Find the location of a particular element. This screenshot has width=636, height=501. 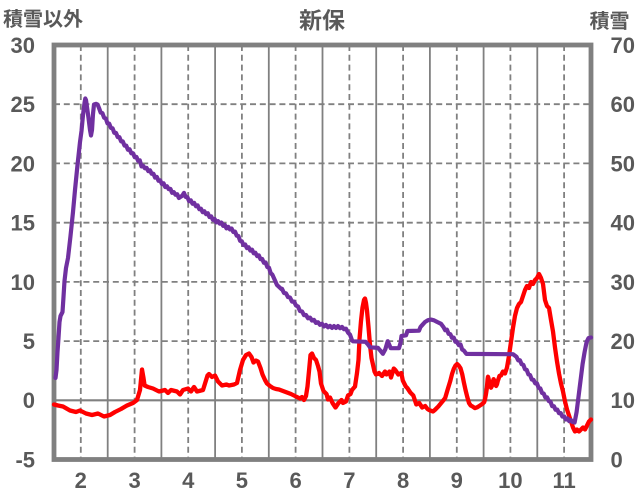

svg-text: 15 is located at coordinates (23, 223).